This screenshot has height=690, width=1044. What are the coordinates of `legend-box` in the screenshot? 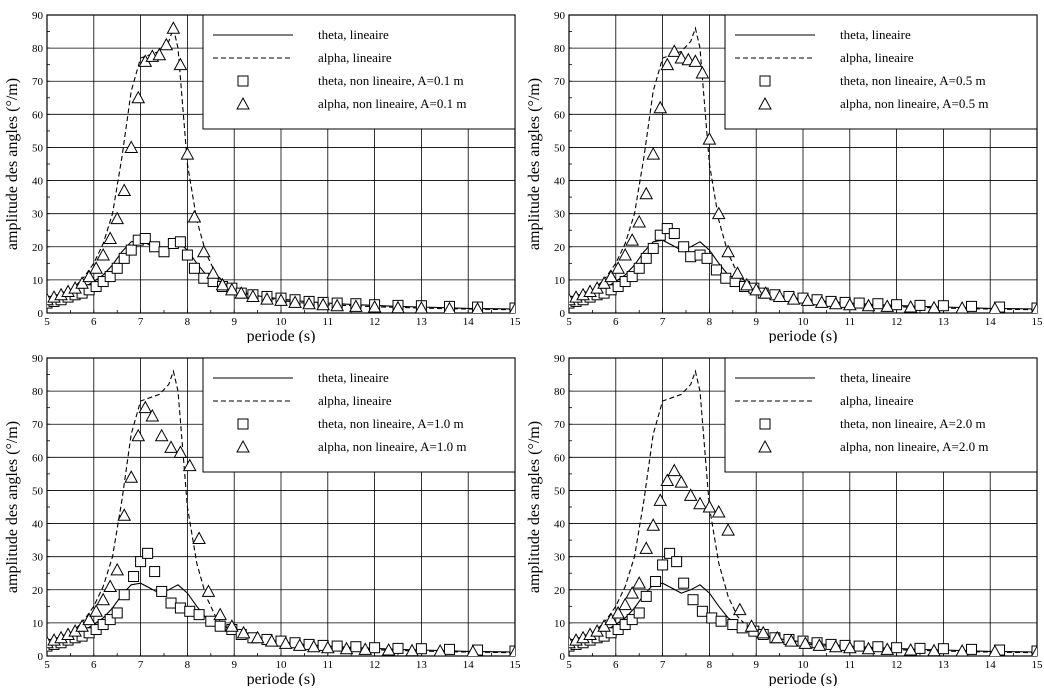 It's located at (359, 72).